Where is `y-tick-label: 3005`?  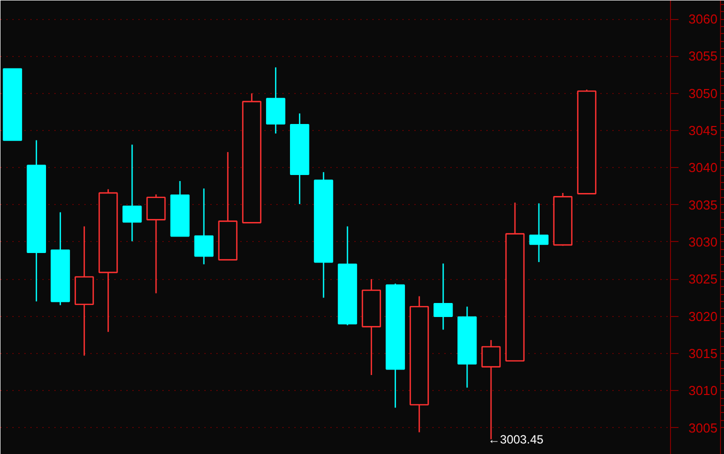 y-tick-label: 3005 is located at coordinates (703, 428).